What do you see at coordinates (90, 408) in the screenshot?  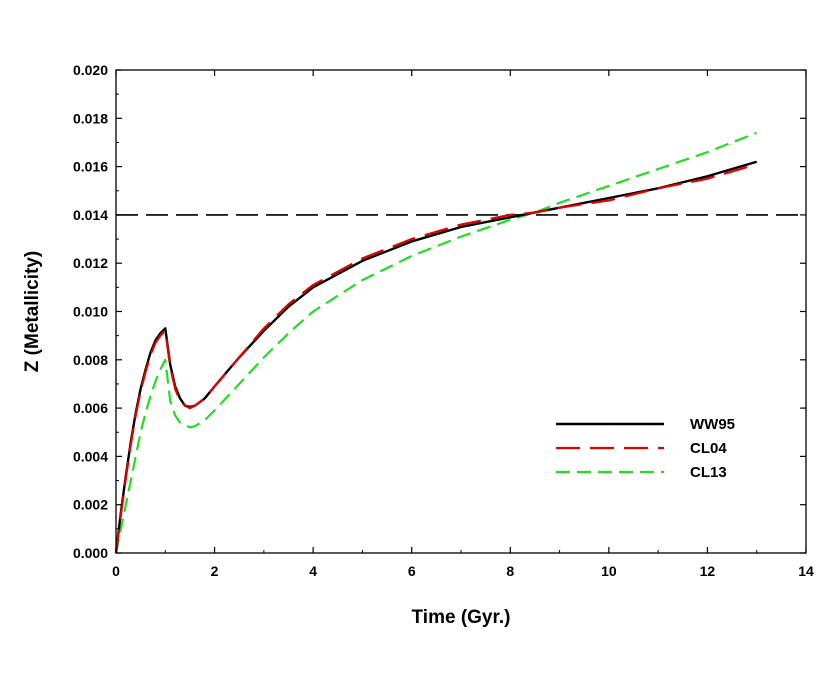 I see `y-tick-label: 0.006` at bounding box center [90, 408].